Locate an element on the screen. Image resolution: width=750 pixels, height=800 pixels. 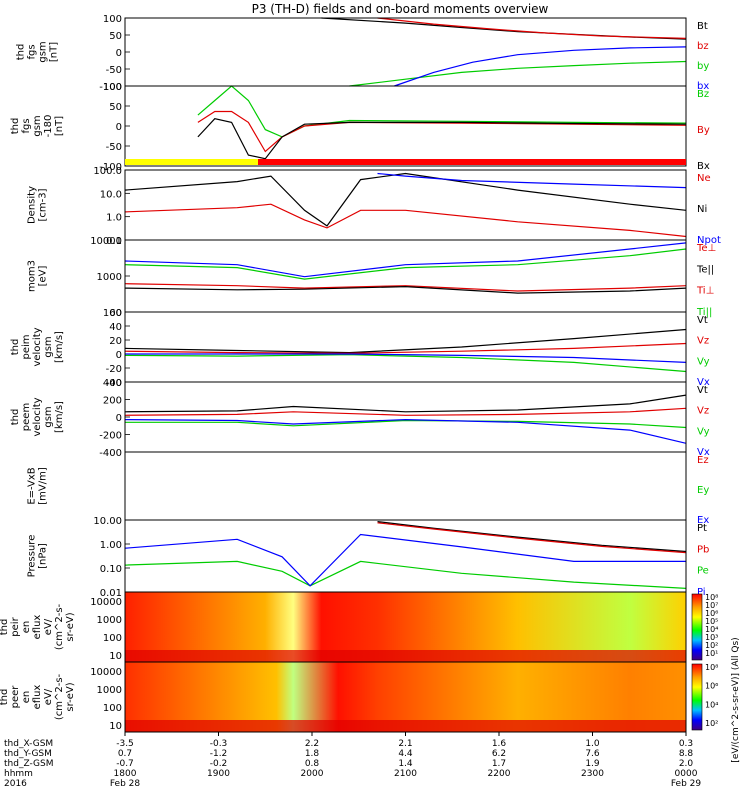
y-tick-label: 0.01 is located at coordinates (111, 593).